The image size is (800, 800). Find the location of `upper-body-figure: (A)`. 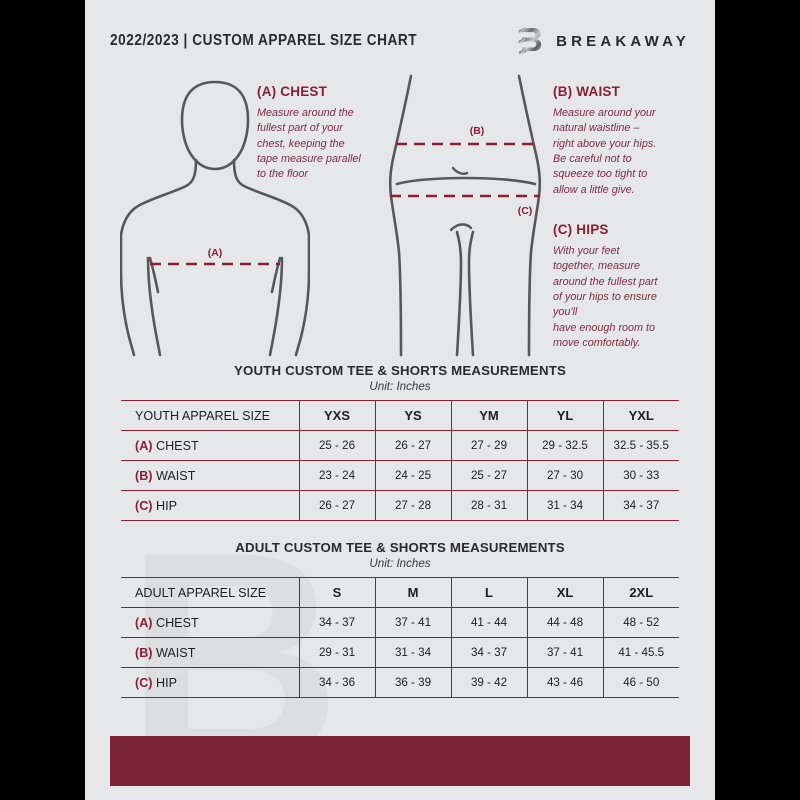

upper-body-figure: (A) is located at coordinates (215, 218).